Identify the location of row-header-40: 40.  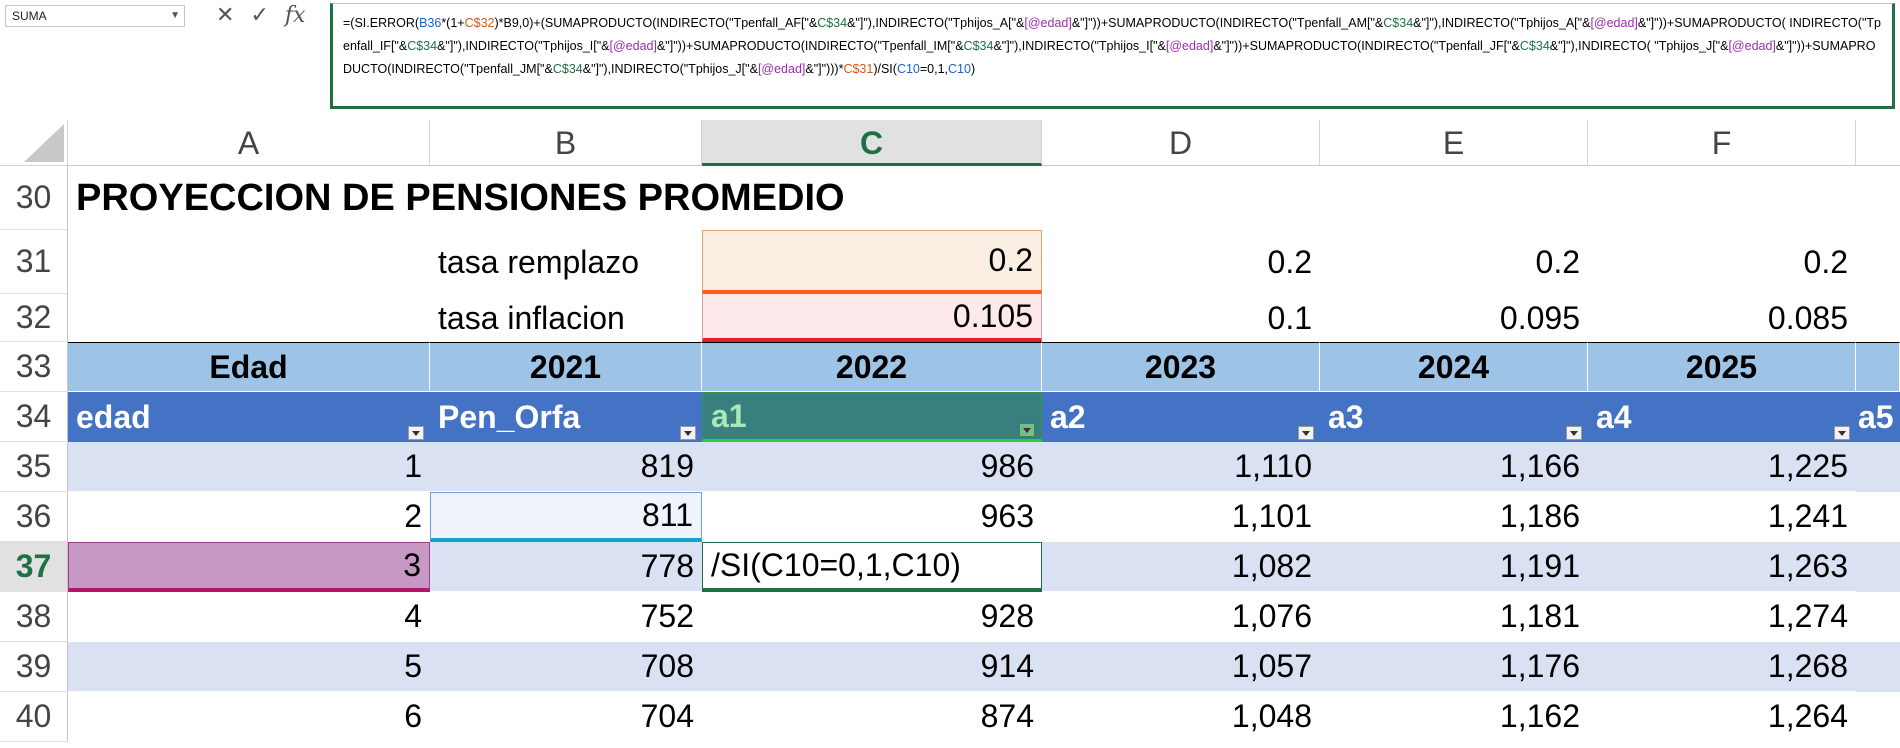
(34, 717).